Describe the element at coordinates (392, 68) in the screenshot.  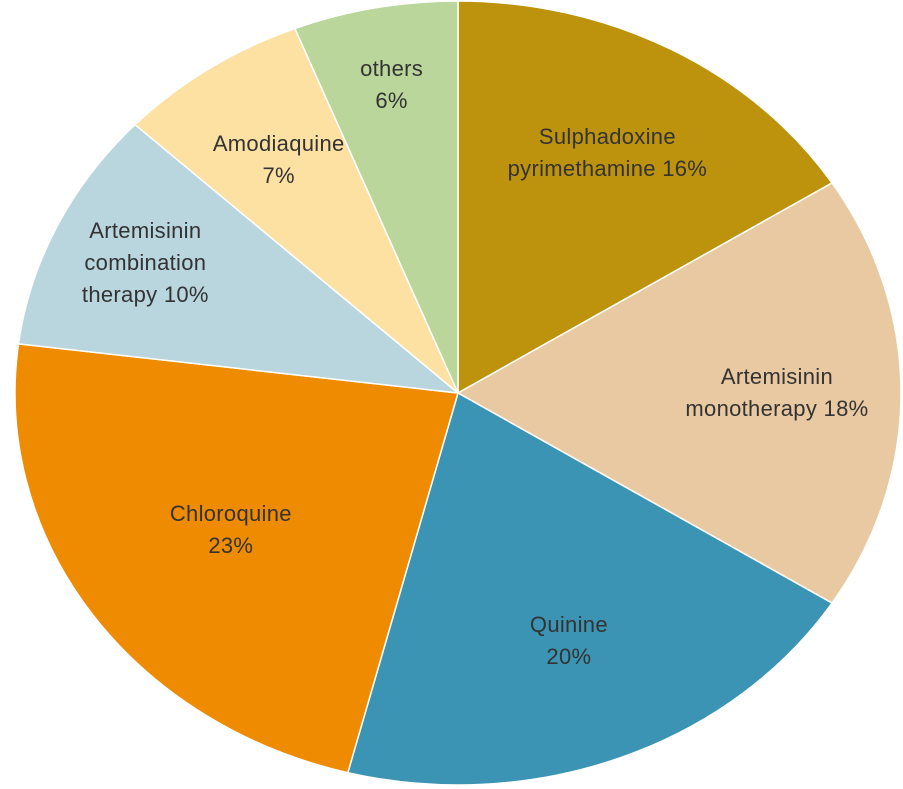
I see `category-label: others` at that location.